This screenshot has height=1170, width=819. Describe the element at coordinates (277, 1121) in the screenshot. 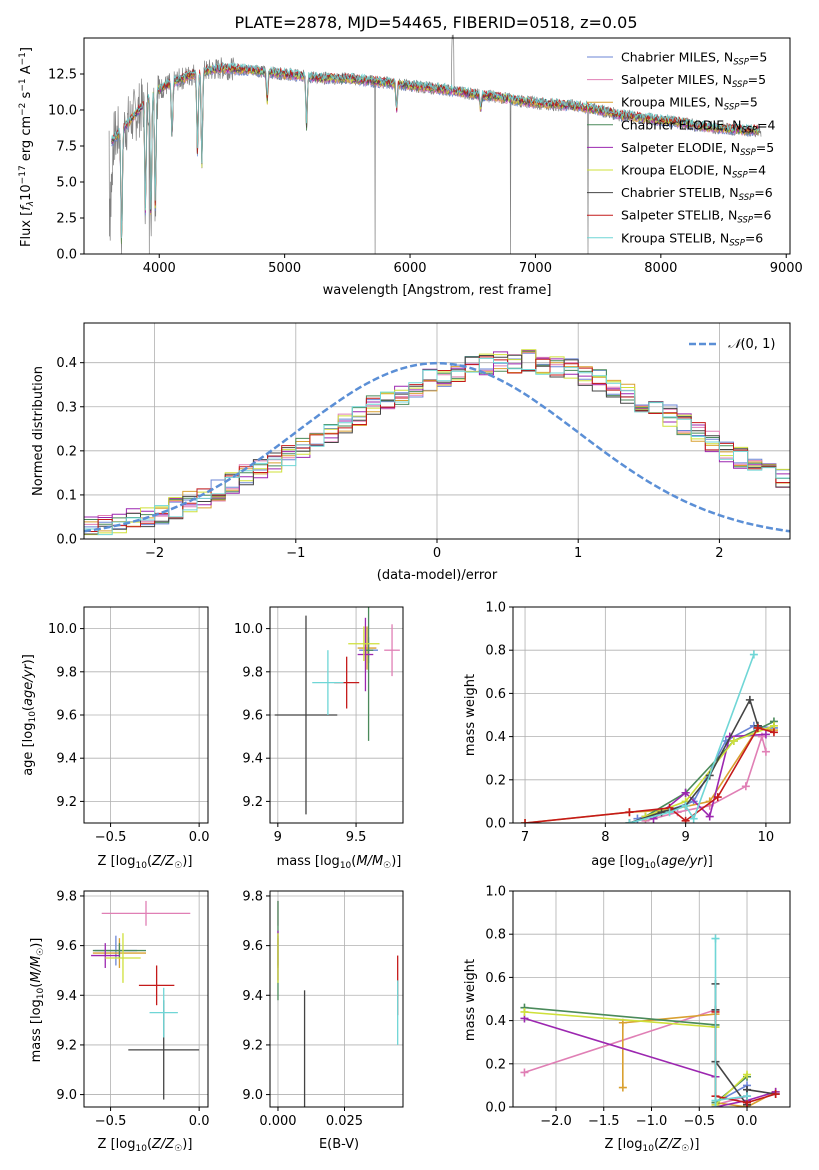

I see `x-tick-label: 0.000` at that location.